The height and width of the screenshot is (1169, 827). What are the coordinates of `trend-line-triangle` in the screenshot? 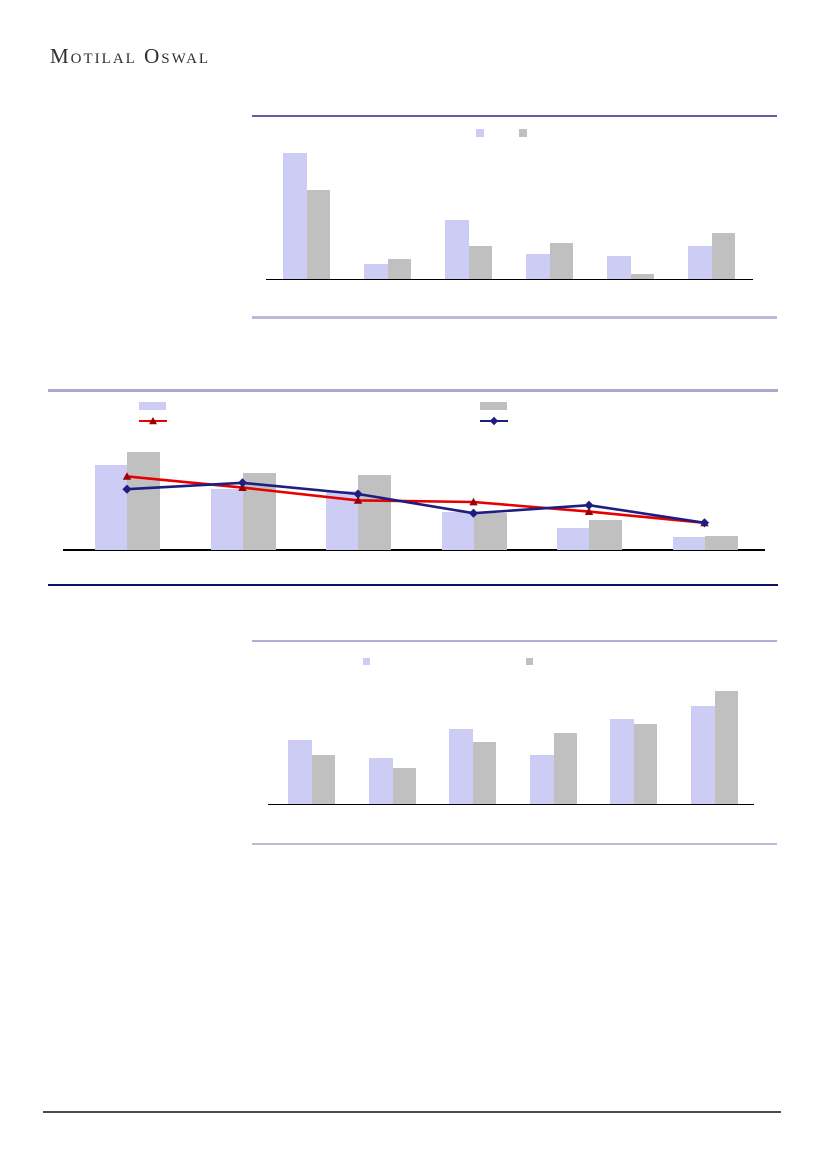 It's located at (415, 500).